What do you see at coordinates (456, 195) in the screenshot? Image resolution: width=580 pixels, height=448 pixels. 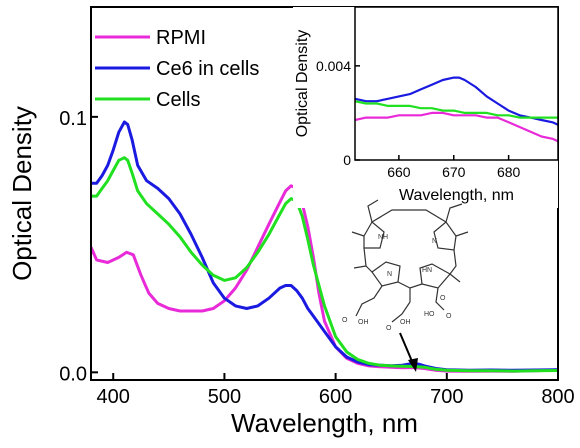 I see `inset-x-axis-title: Wavelength, nm` at bounding box center [456, 195].